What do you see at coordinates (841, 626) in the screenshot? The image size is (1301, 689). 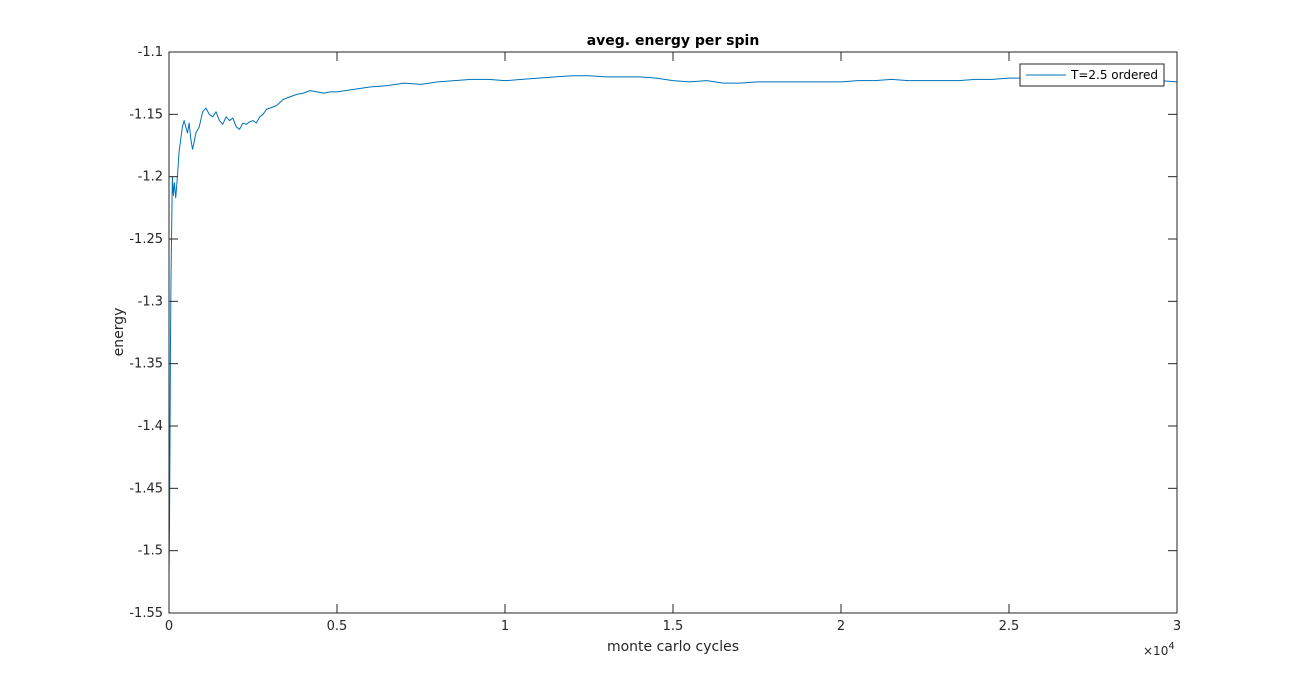 I see `x-tick-label: 2` at bounding box center [841, 626].